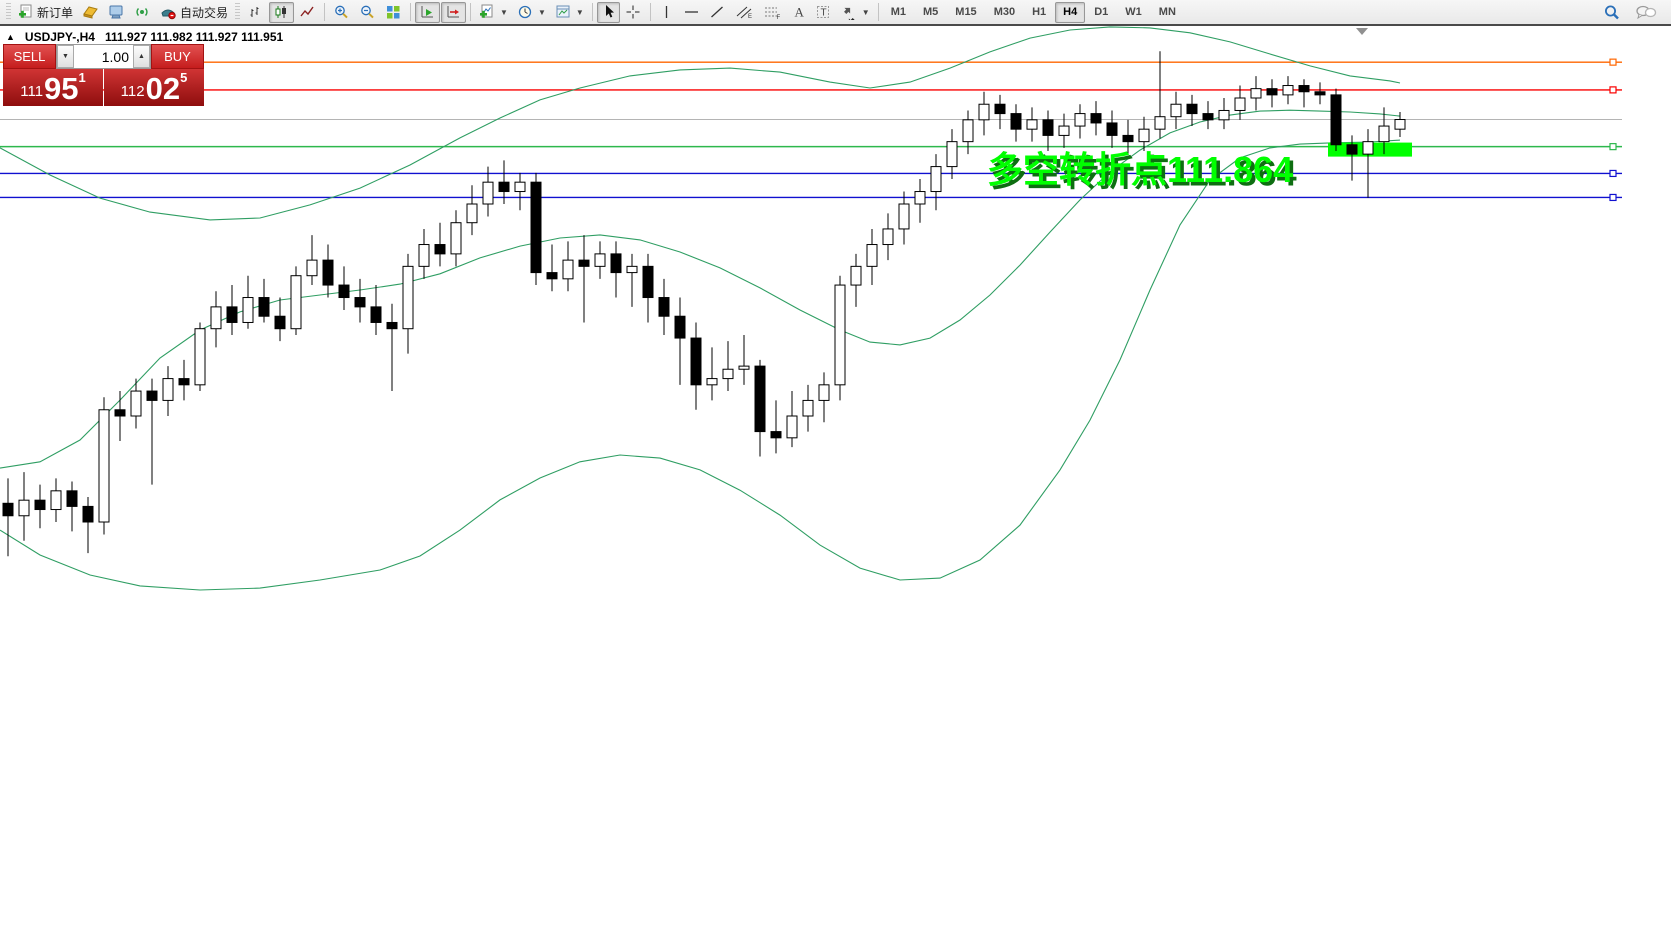 This screenshot has height=949, width=1671. I want to click on volume-input, so click(103, 56).